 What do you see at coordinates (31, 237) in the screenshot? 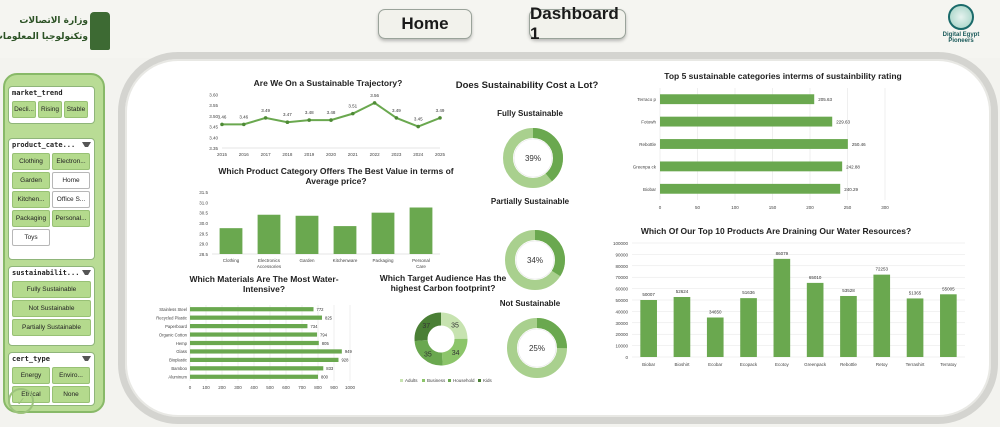
I see `slicer-item: Toys` at bounding box center [31, 237].